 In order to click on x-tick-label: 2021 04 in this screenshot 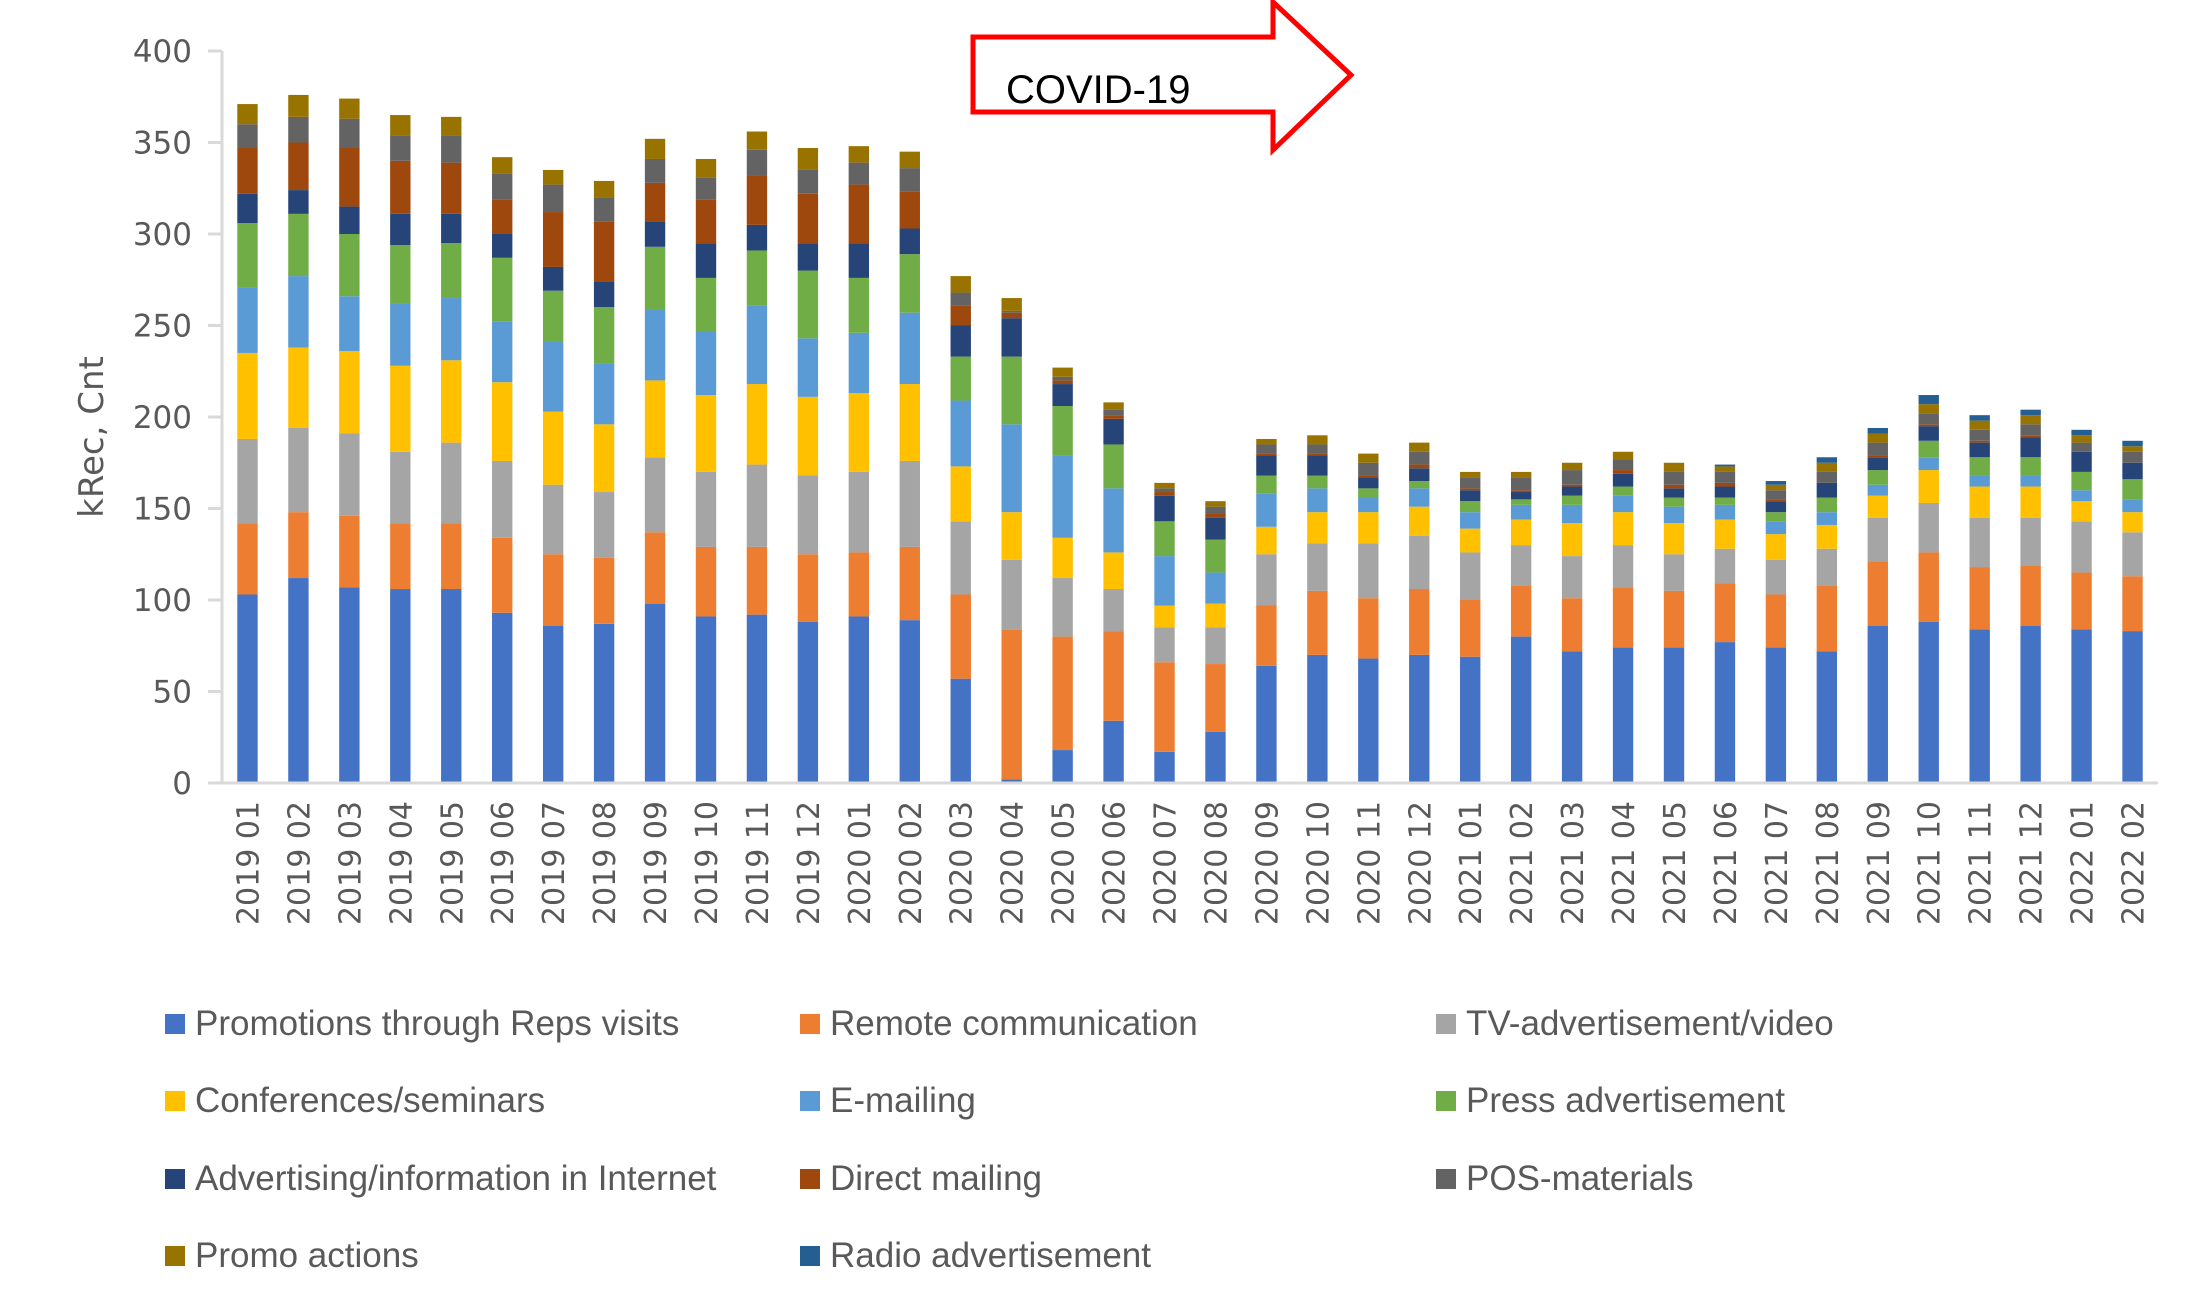, I will do `click(1624, 863)`.